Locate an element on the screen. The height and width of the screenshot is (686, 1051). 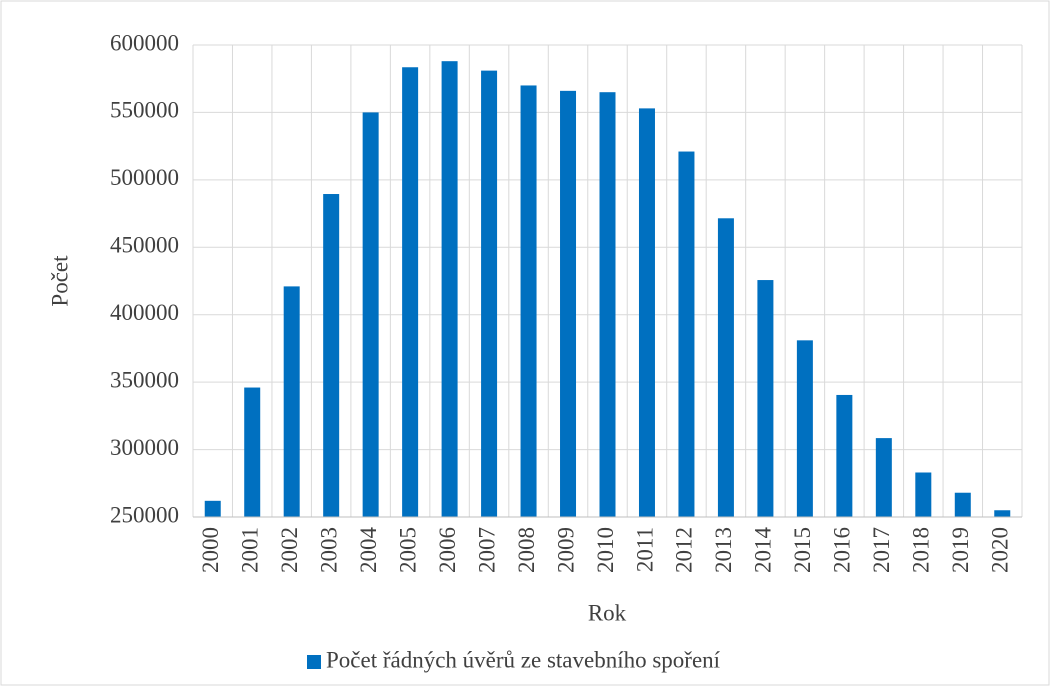
y-tick-label: 500000 is located at coordinates (144, 177).